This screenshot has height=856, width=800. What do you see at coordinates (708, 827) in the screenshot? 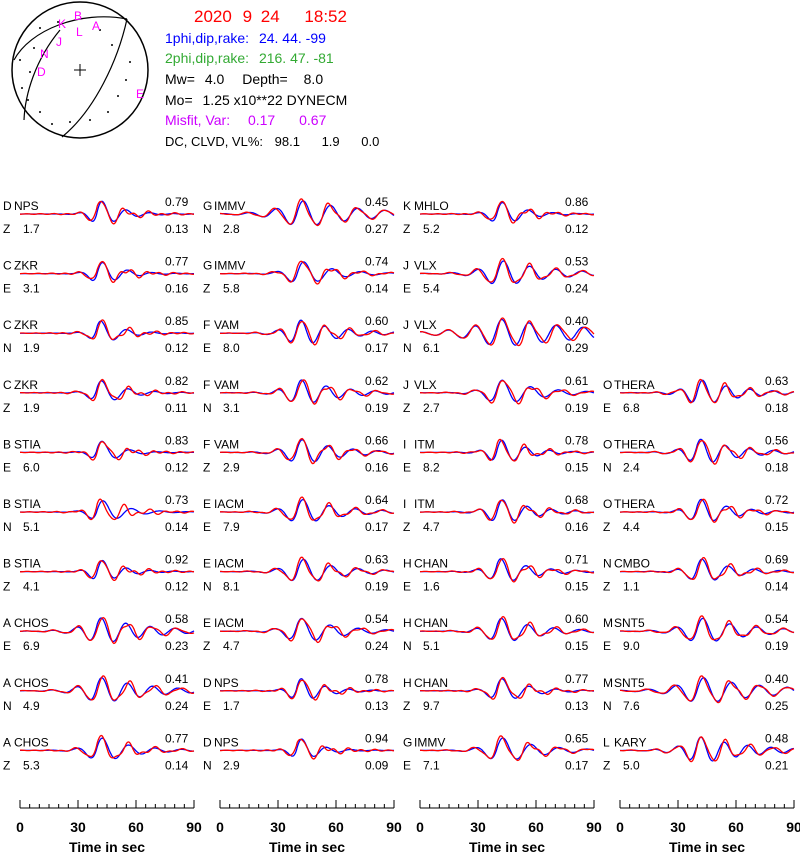
I see `time-axis-3: 0 30 60 90 Time in sec` at bounding box center [708, 827].